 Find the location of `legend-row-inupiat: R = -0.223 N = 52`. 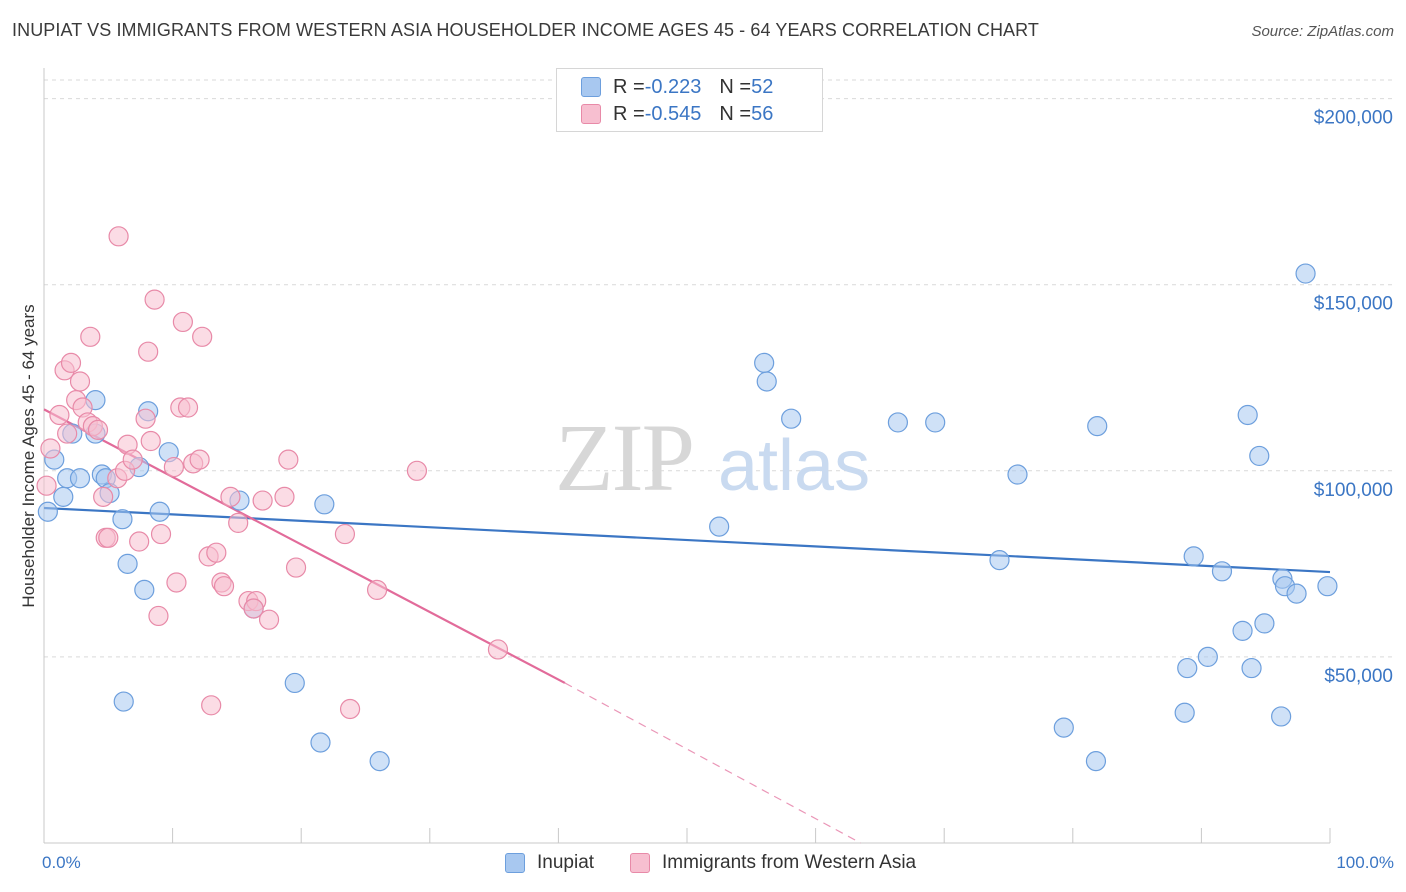

legend-row-inupiat: R = -0.223 N = 52 is located at coordinates (677, 87).